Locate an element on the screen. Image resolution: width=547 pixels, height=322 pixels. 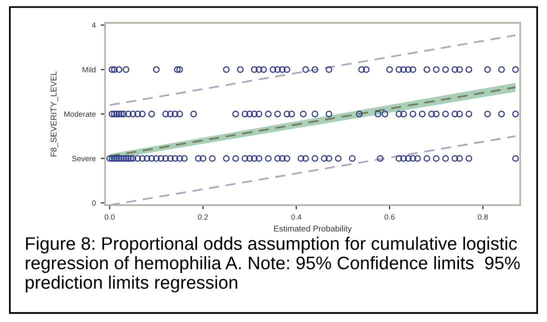
y-axis-title: F8_SEVERITY_LEVEL is located at coordinates (54, 113).